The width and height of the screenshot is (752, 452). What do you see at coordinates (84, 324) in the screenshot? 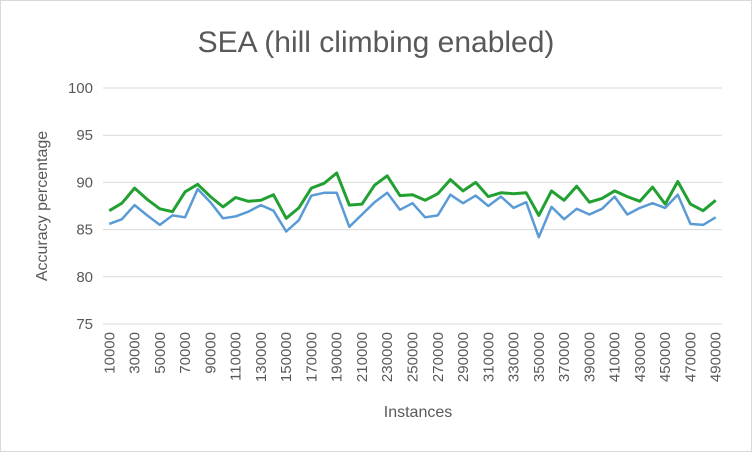
I see `y-tick-label: 75` at bounding box center [84, 324].